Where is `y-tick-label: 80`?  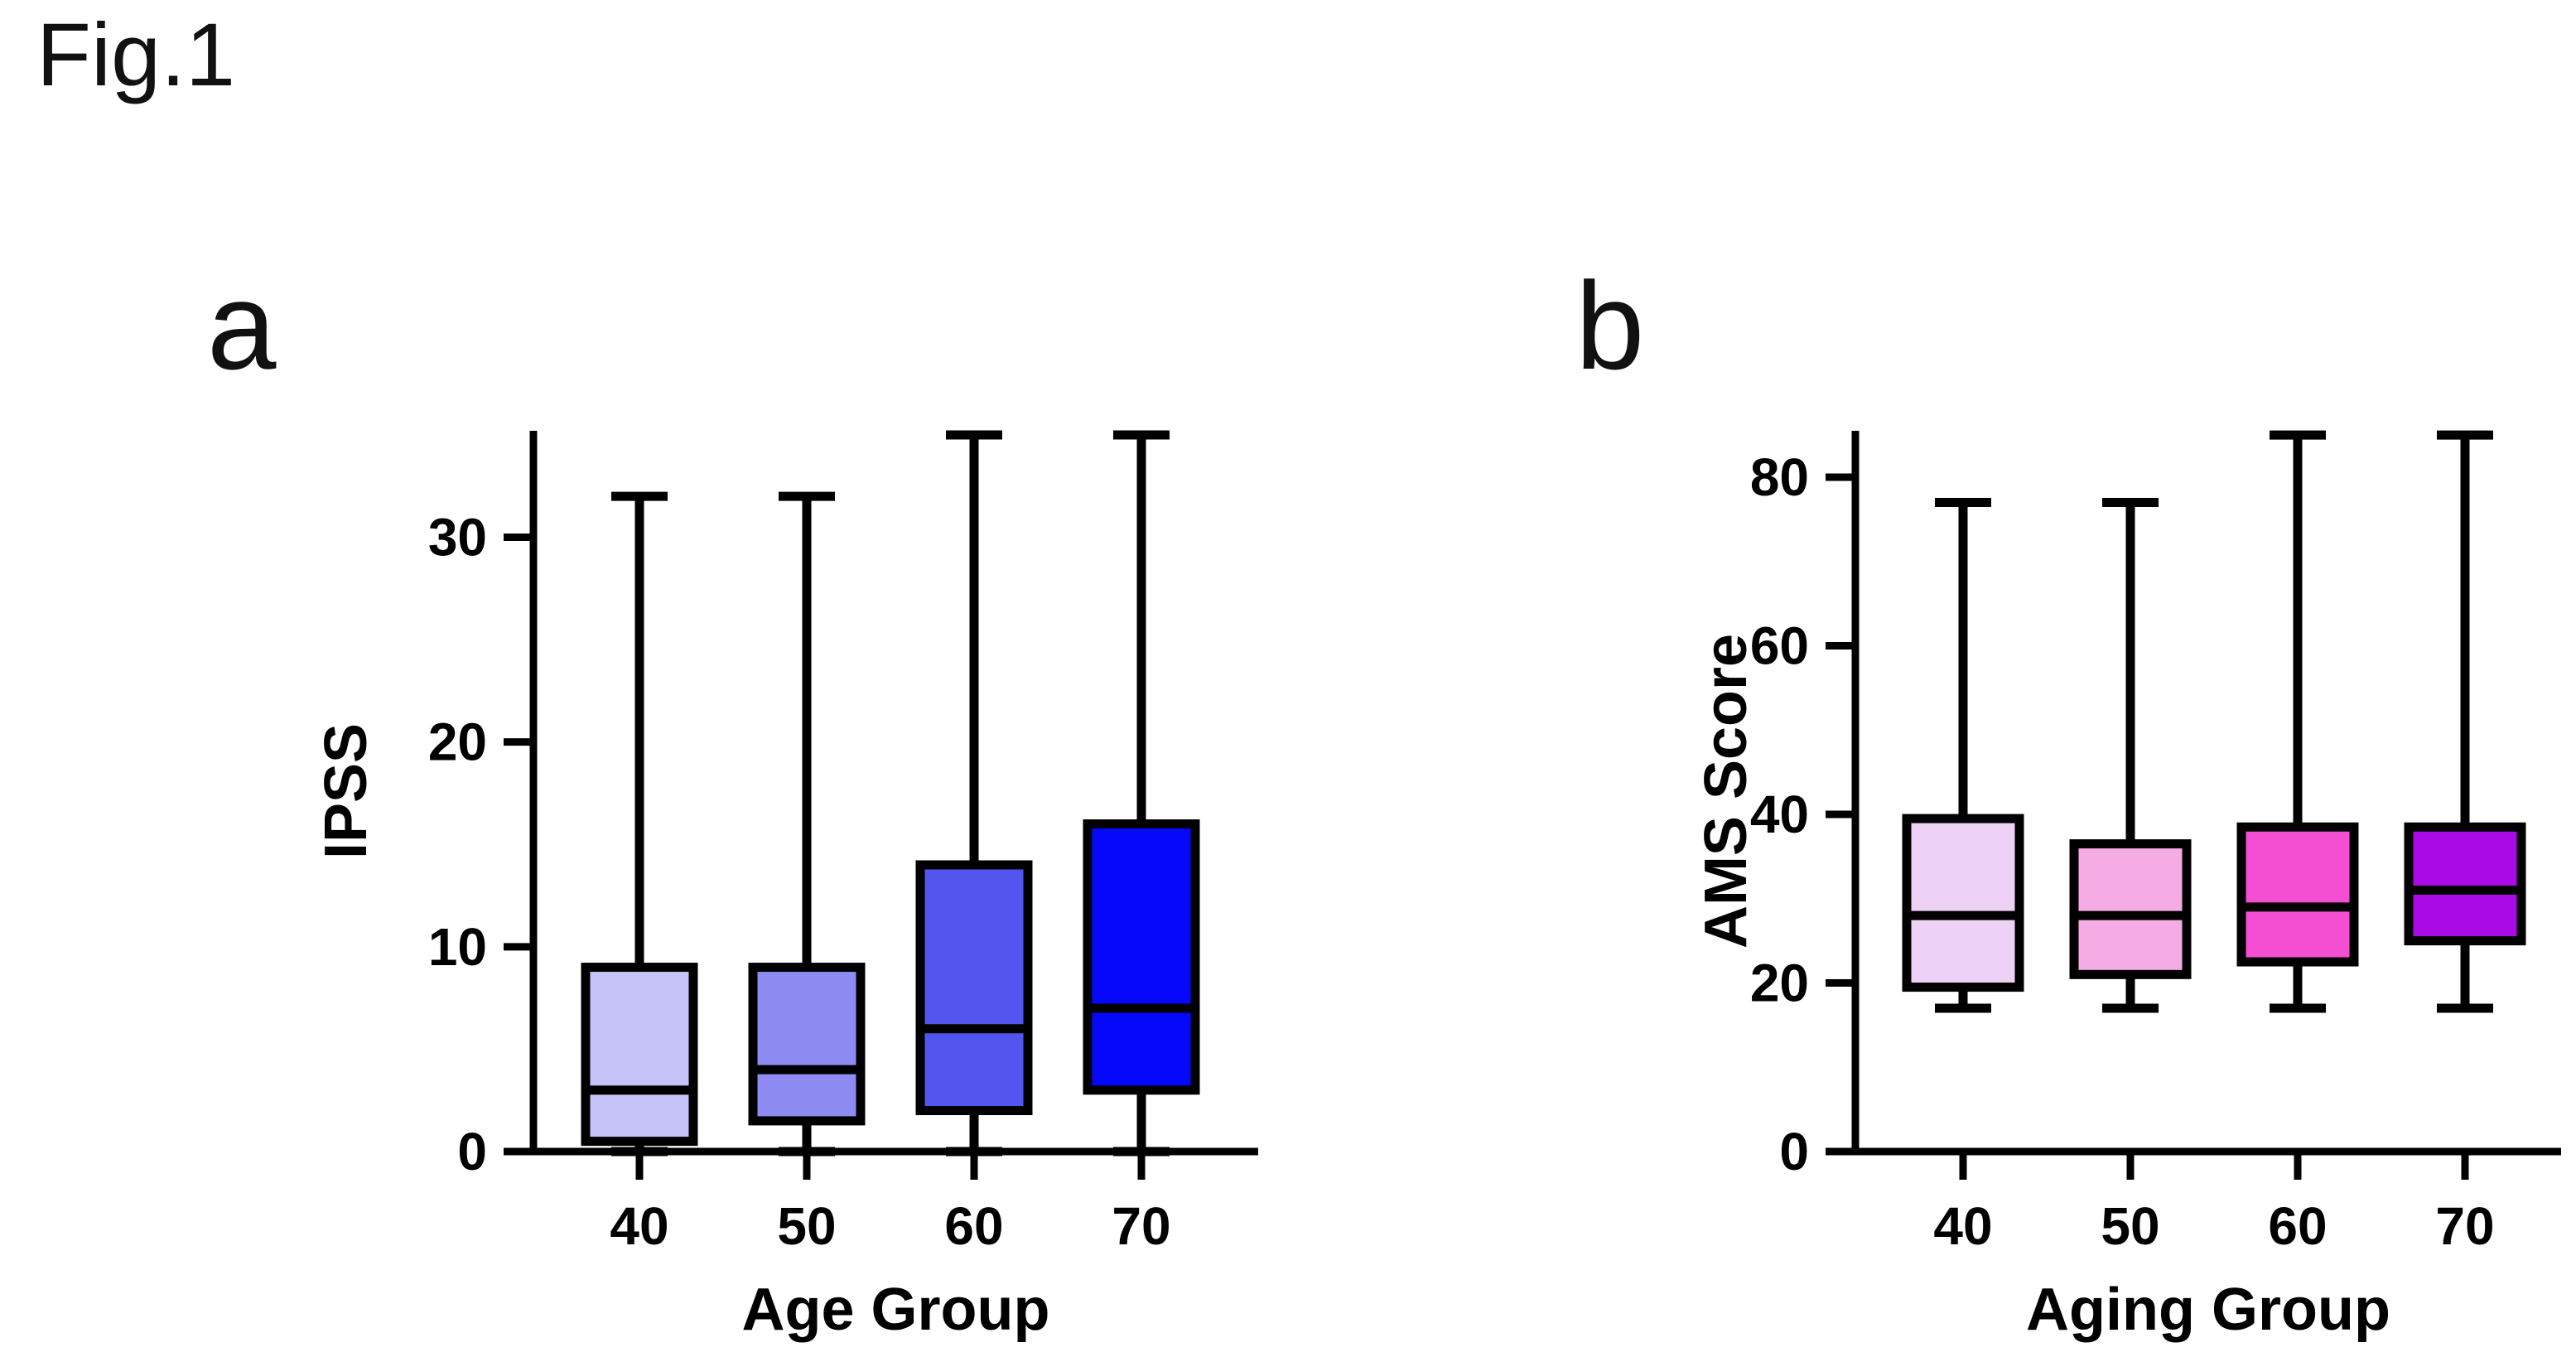
y-tick-label: 80 is located at coordinates (1779, 477).